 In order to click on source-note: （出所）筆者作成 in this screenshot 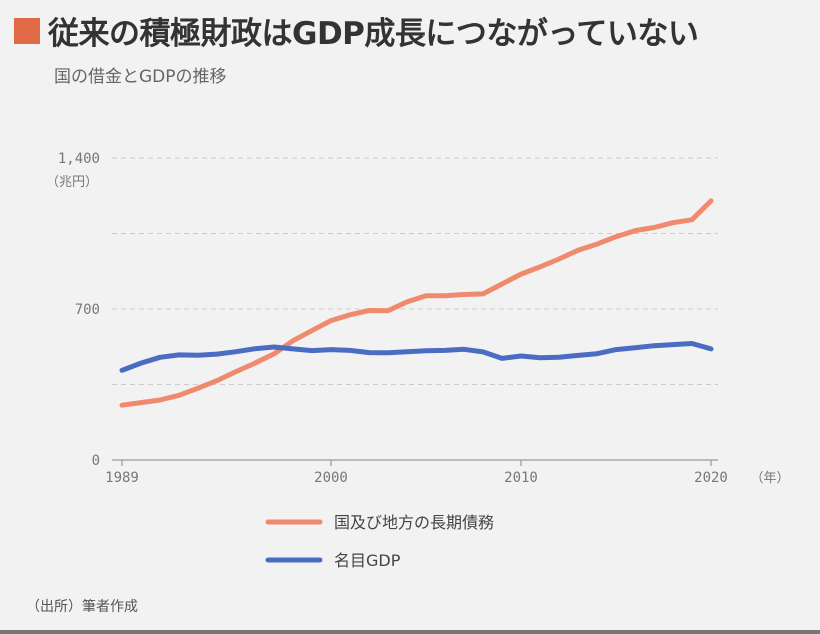, I will do `click(82, 607)`.